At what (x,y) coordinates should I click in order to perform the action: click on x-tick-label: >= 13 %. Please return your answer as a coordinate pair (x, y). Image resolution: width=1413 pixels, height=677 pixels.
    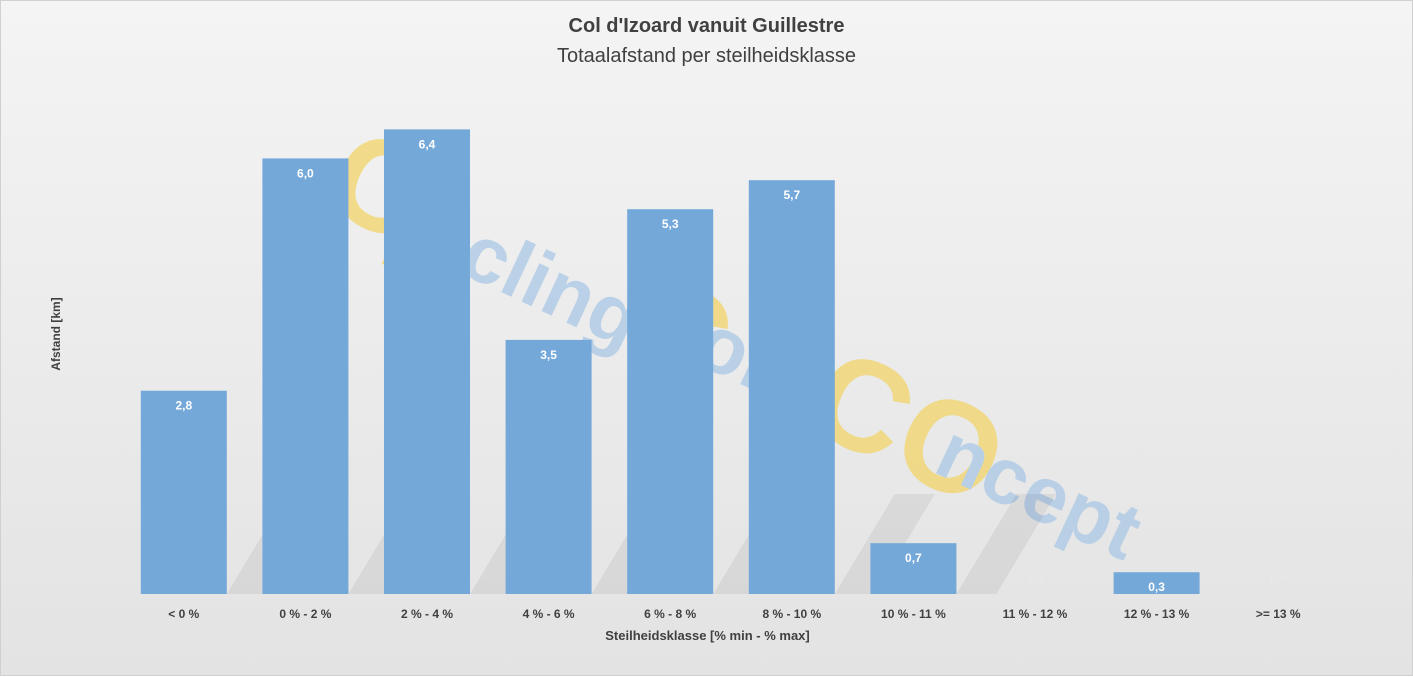
    Looking at the image, I should click on (1278, 614).